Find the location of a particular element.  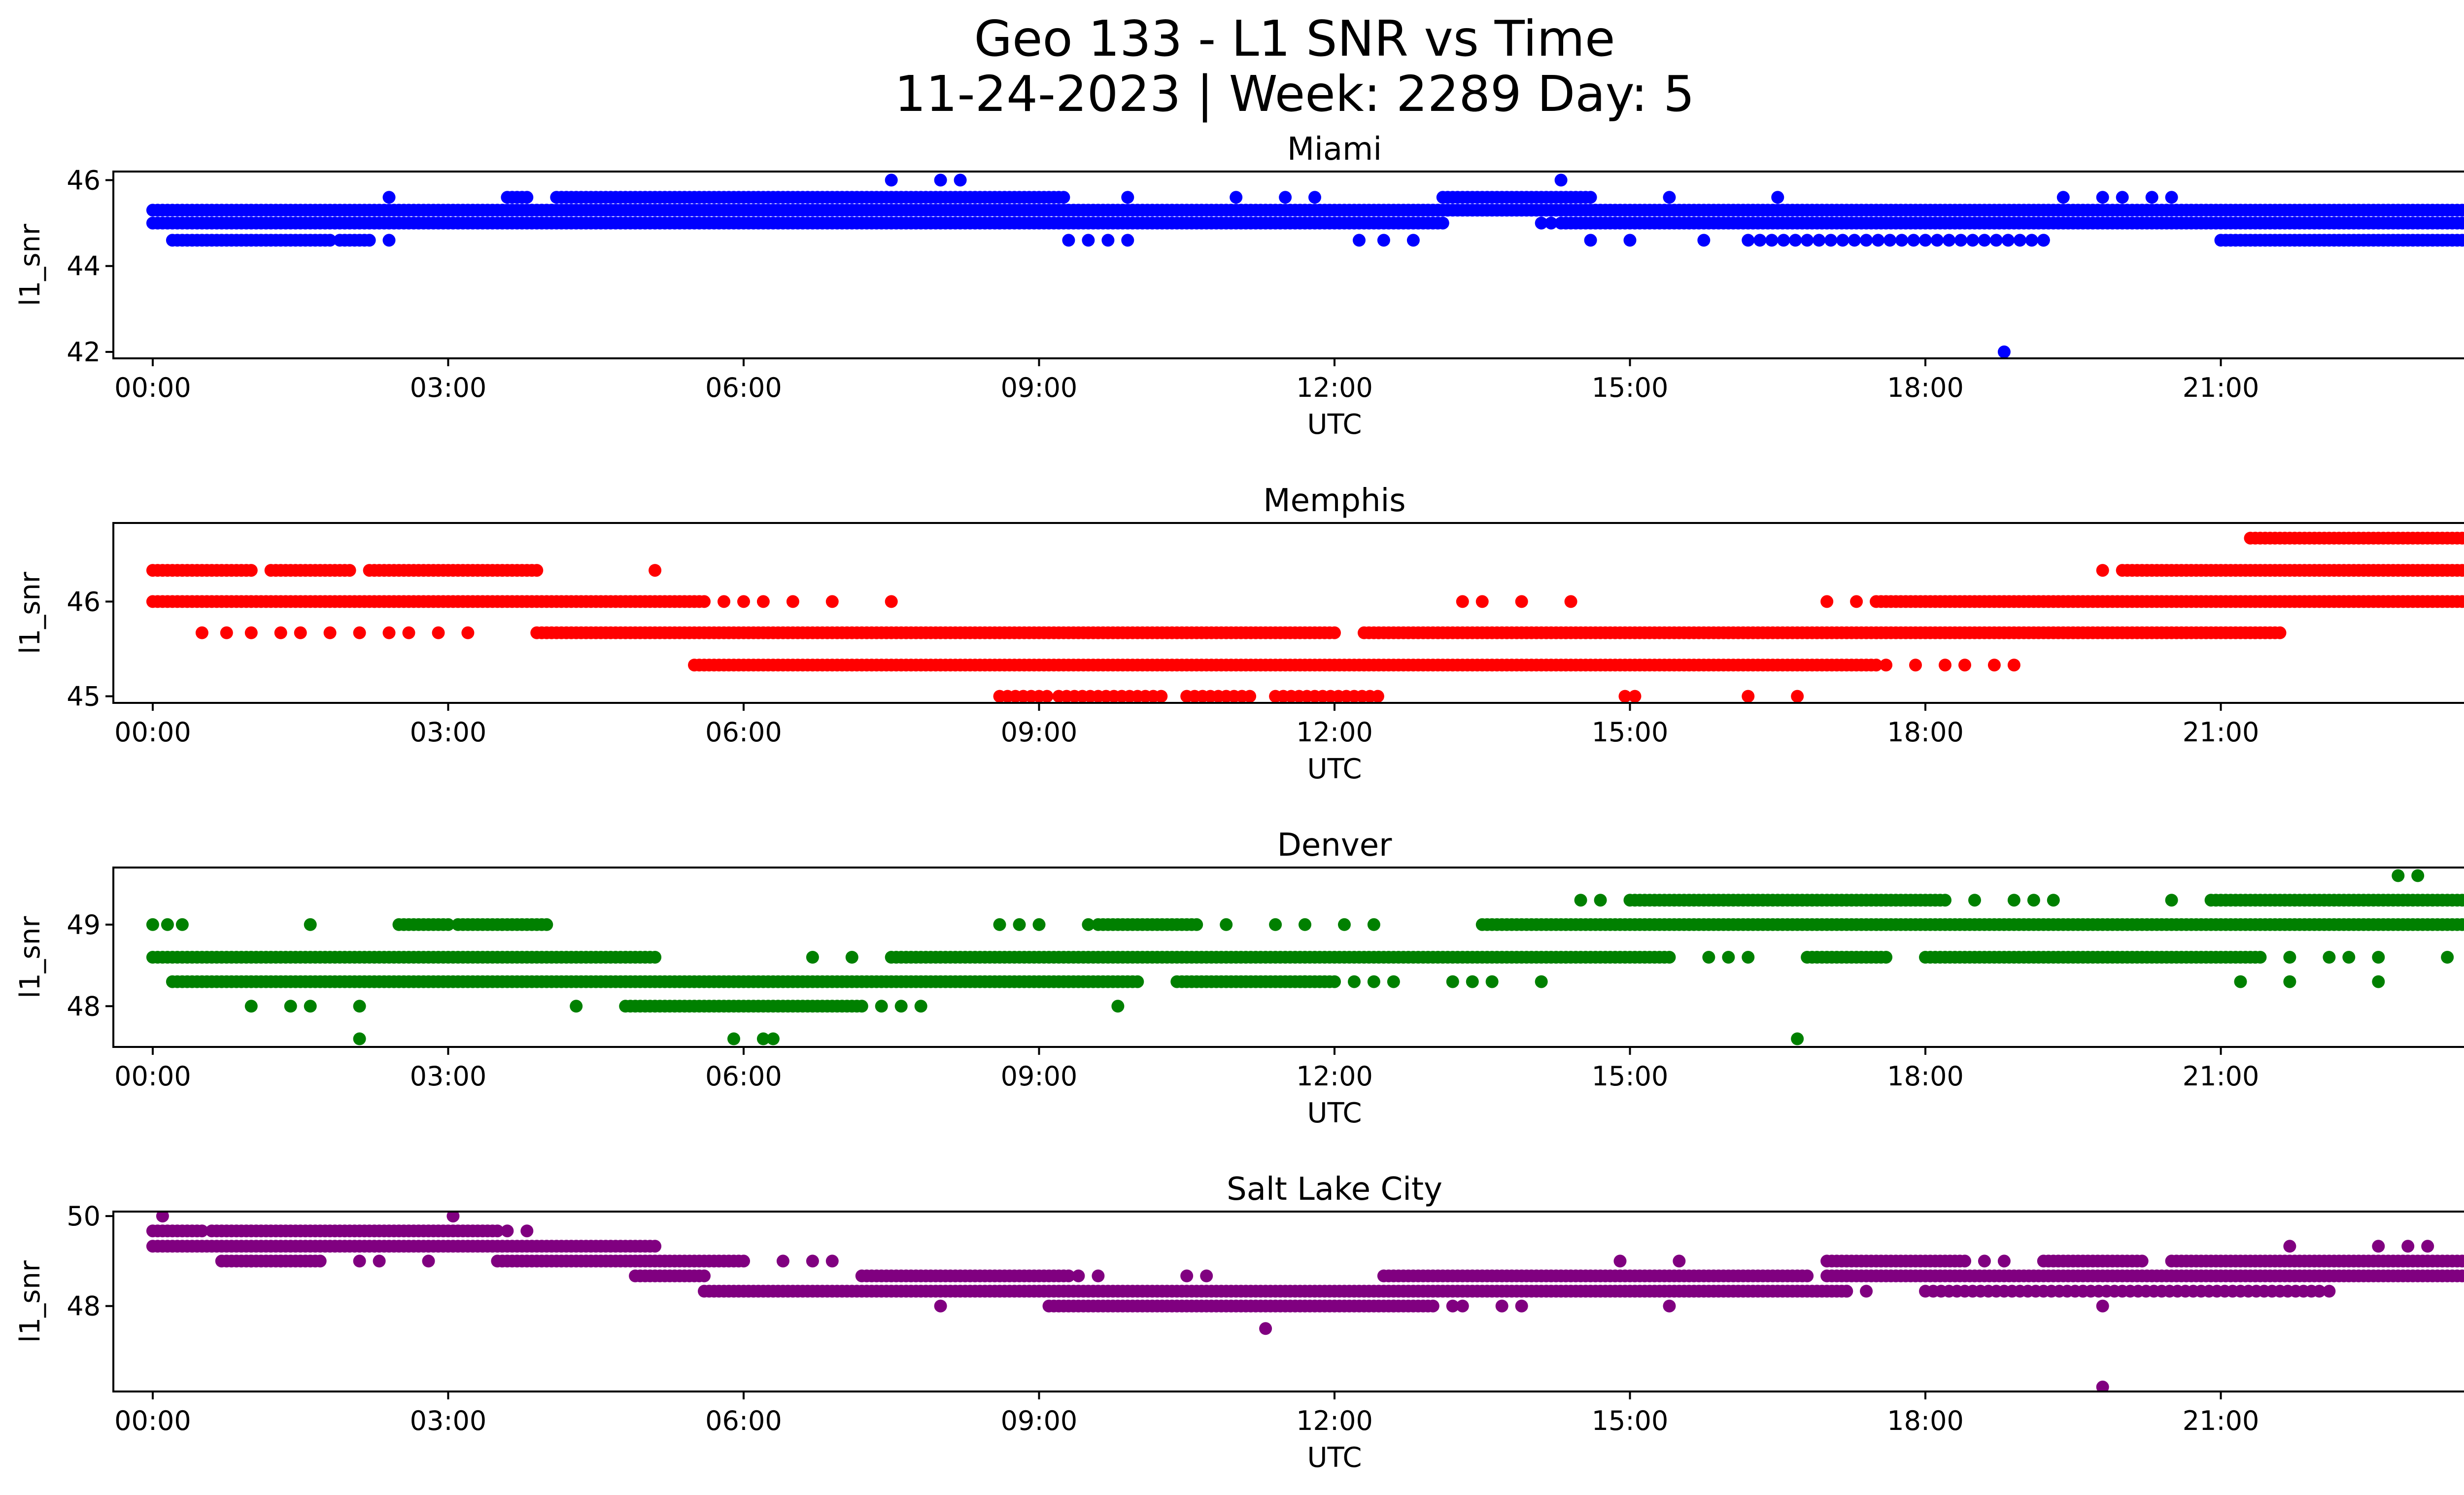

x-tick-label: 21:00 is located at coordinates (2221, 732).